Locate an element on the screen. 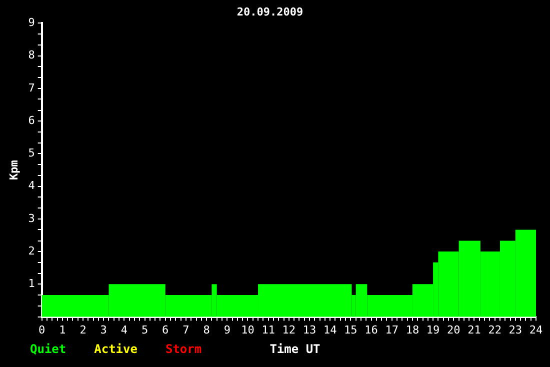 The width and height of the screenshot is (550, 367). x-tick-label: 23 is located at coordinates (515, 329).